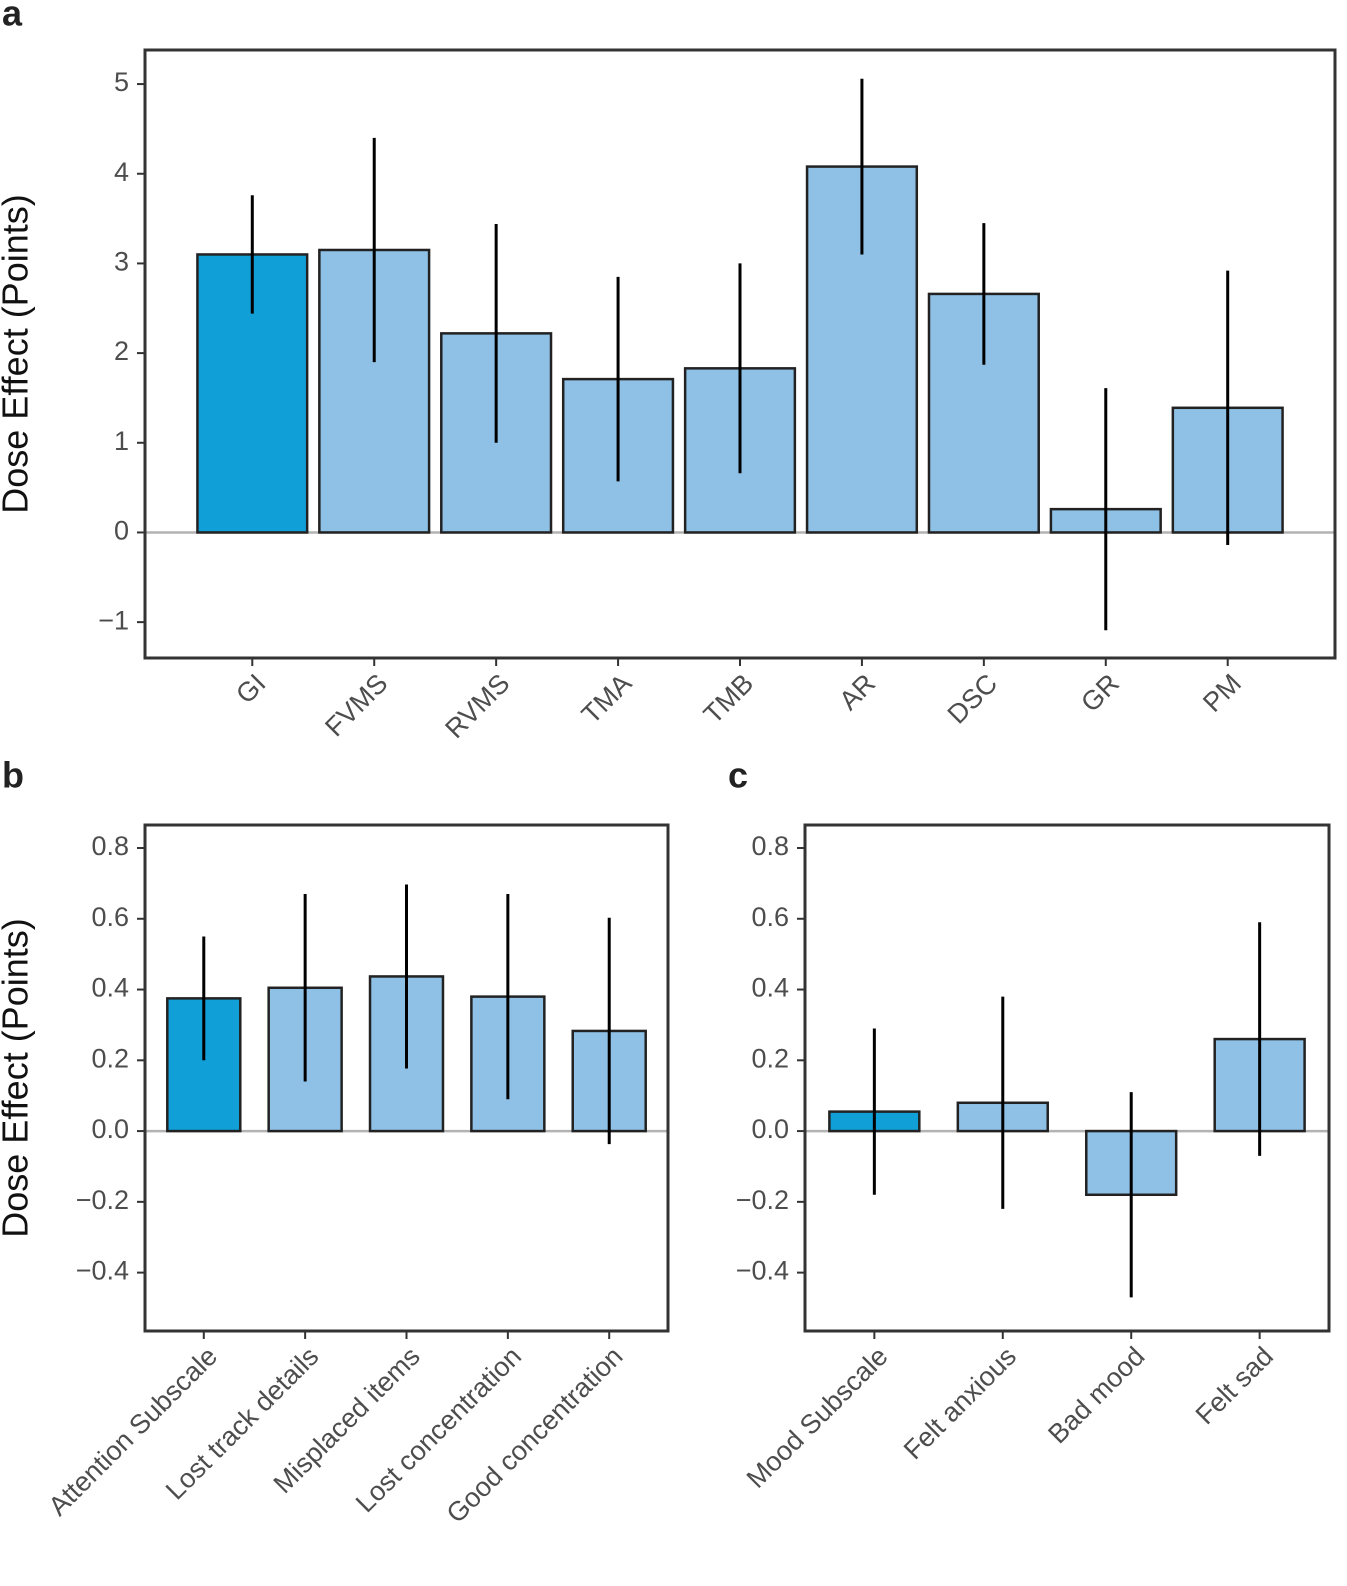  What do you see at coordinates (973, 699) in the screenshot?
I see `x-tick-label: DSC` at bounding box center [973, 699].